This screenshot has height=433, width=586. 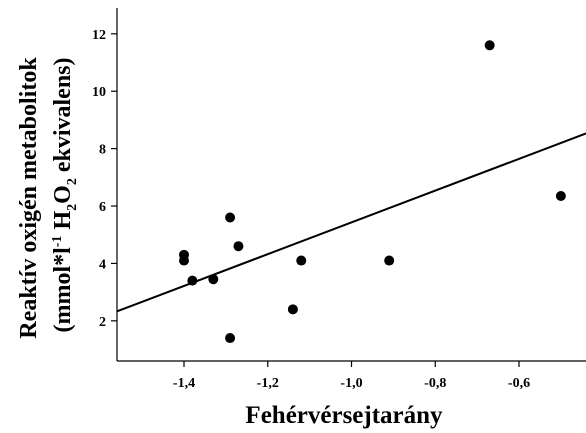 What do you see at coordinates (102, 264) in the screenshot?
I see `y-tick-label: 4` at bounding box center [102, 264].